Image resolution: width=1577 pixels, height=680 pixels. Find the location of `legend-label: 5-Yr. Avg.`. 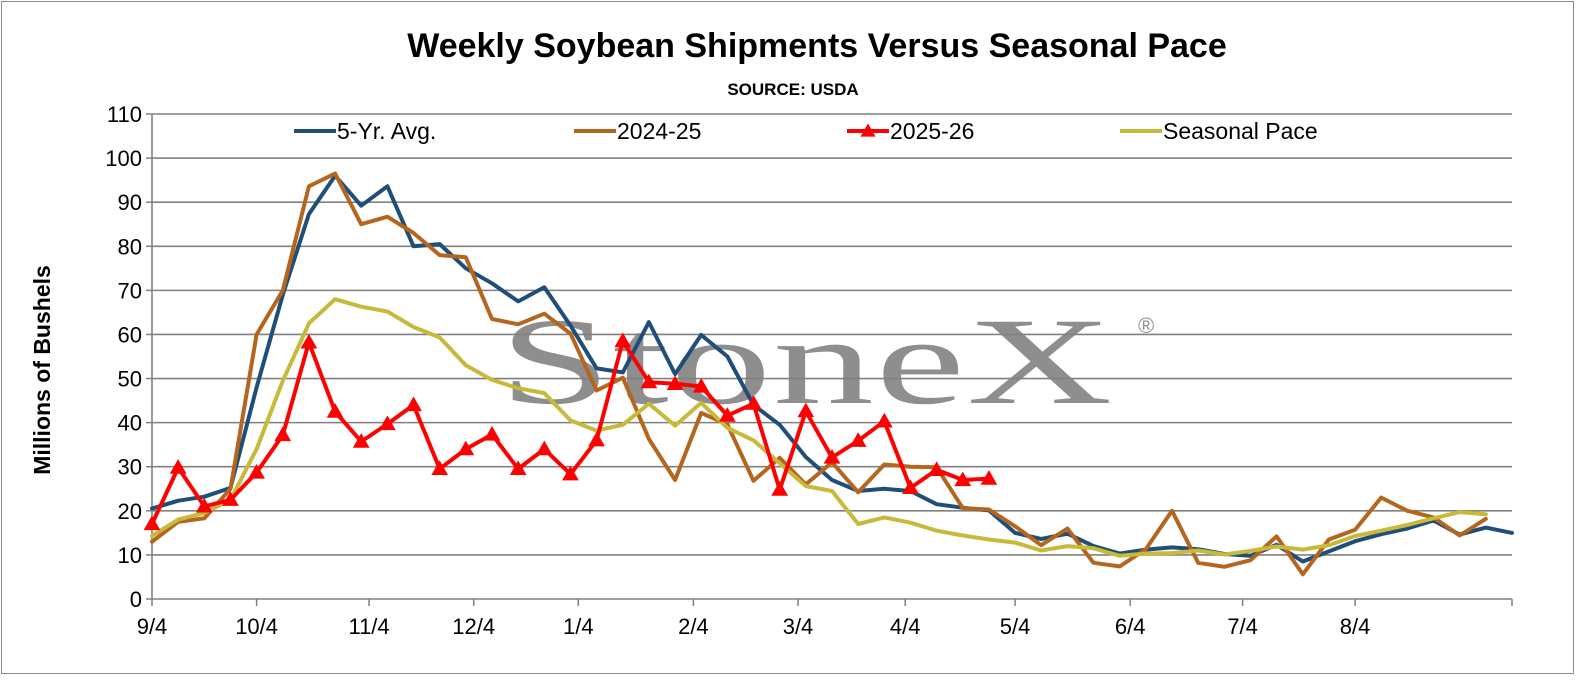

legend-label: 5-Yr. Avg. is located at coordinates (386, 131).